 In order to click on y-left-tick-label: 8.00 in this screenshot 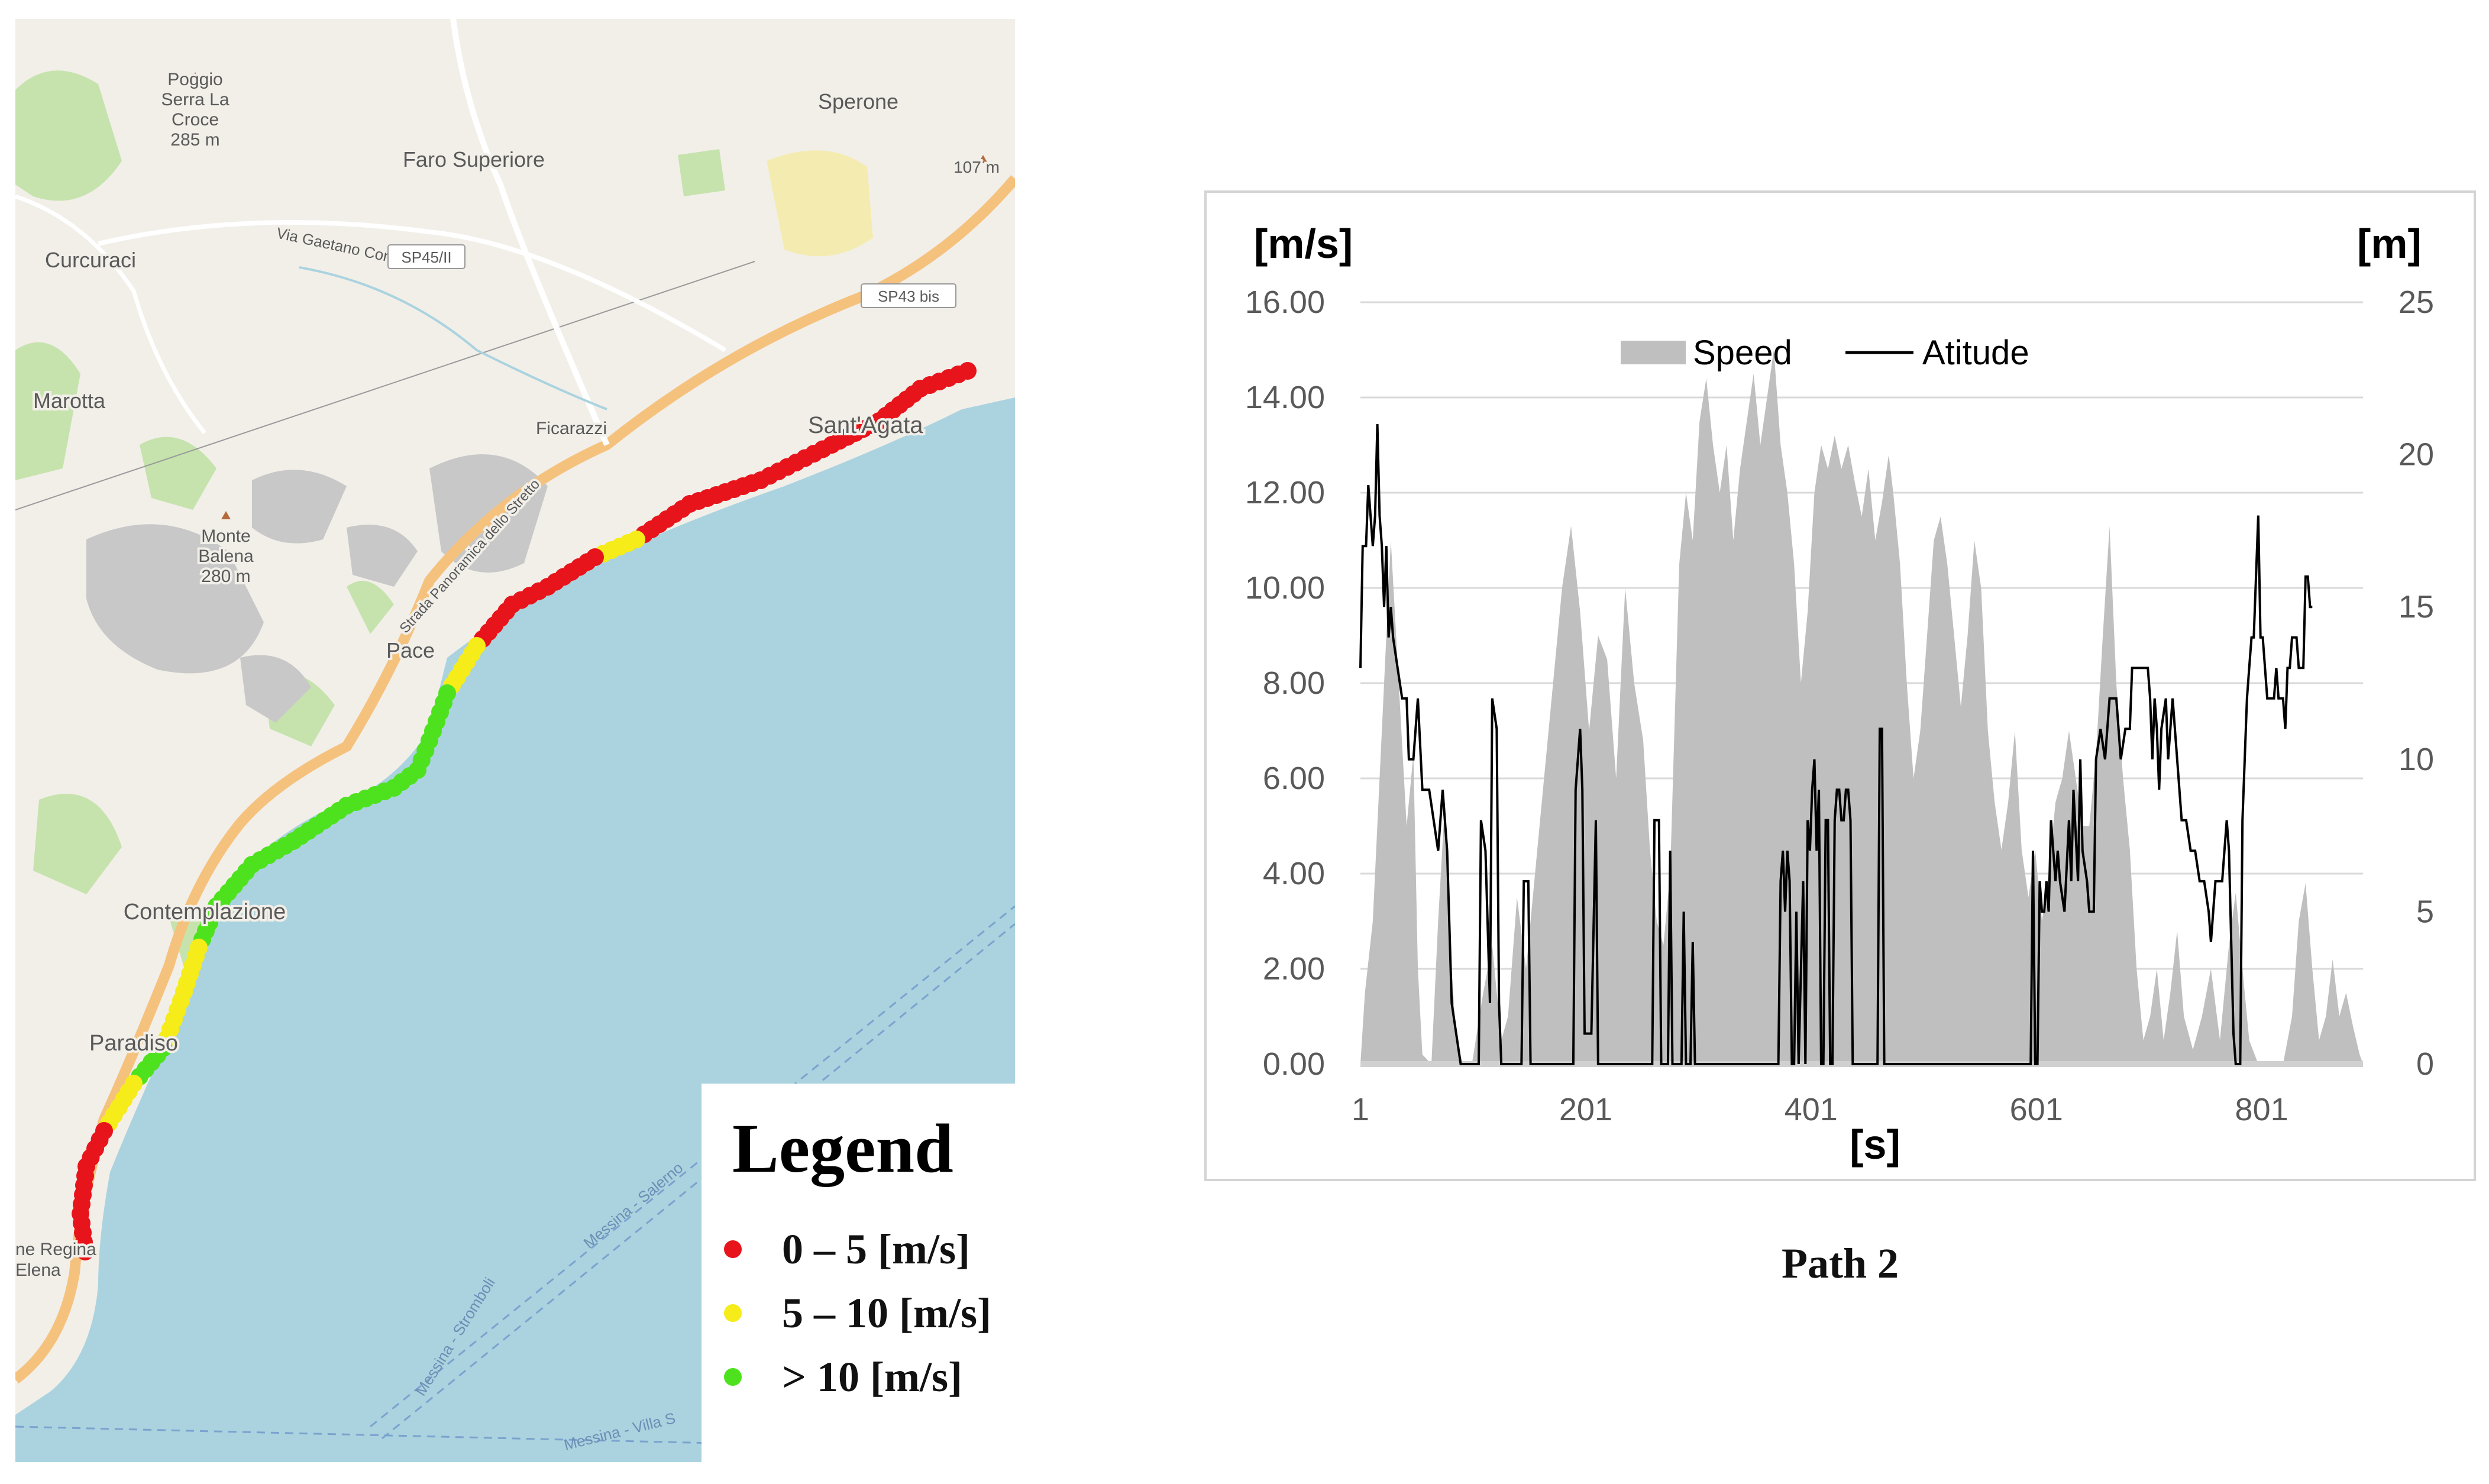, I will do `click(1294, 683)`.